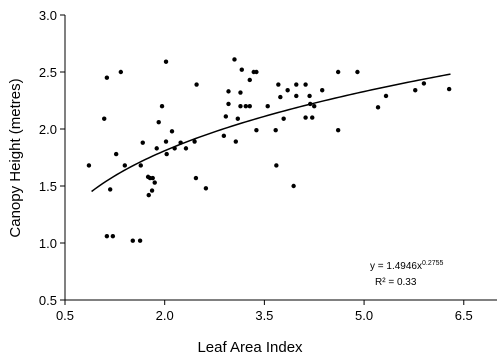  Describe the element at coordinates (48, 15) in the screenshot. I see `y-tick-label: 3.0` at that location.